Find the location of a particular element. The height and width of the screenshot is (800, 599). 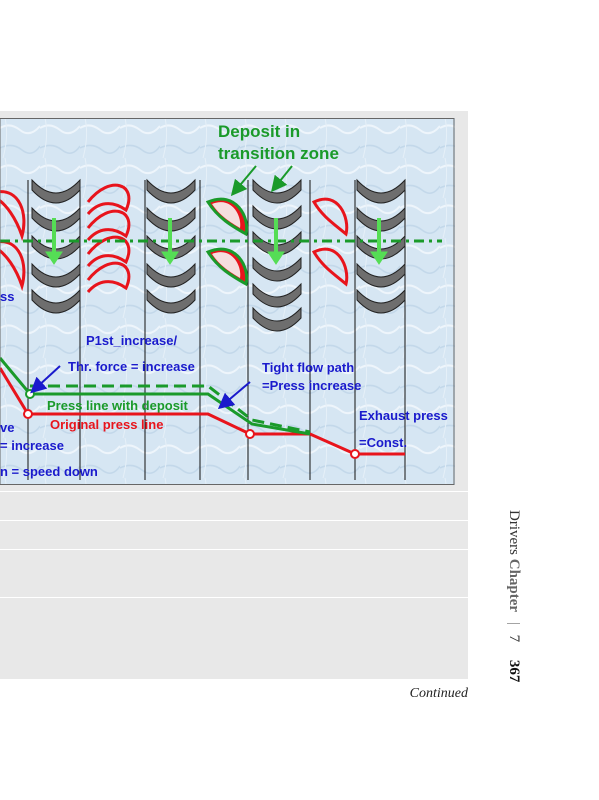

press-line-with-deposit is located at coordinates (155, 396).